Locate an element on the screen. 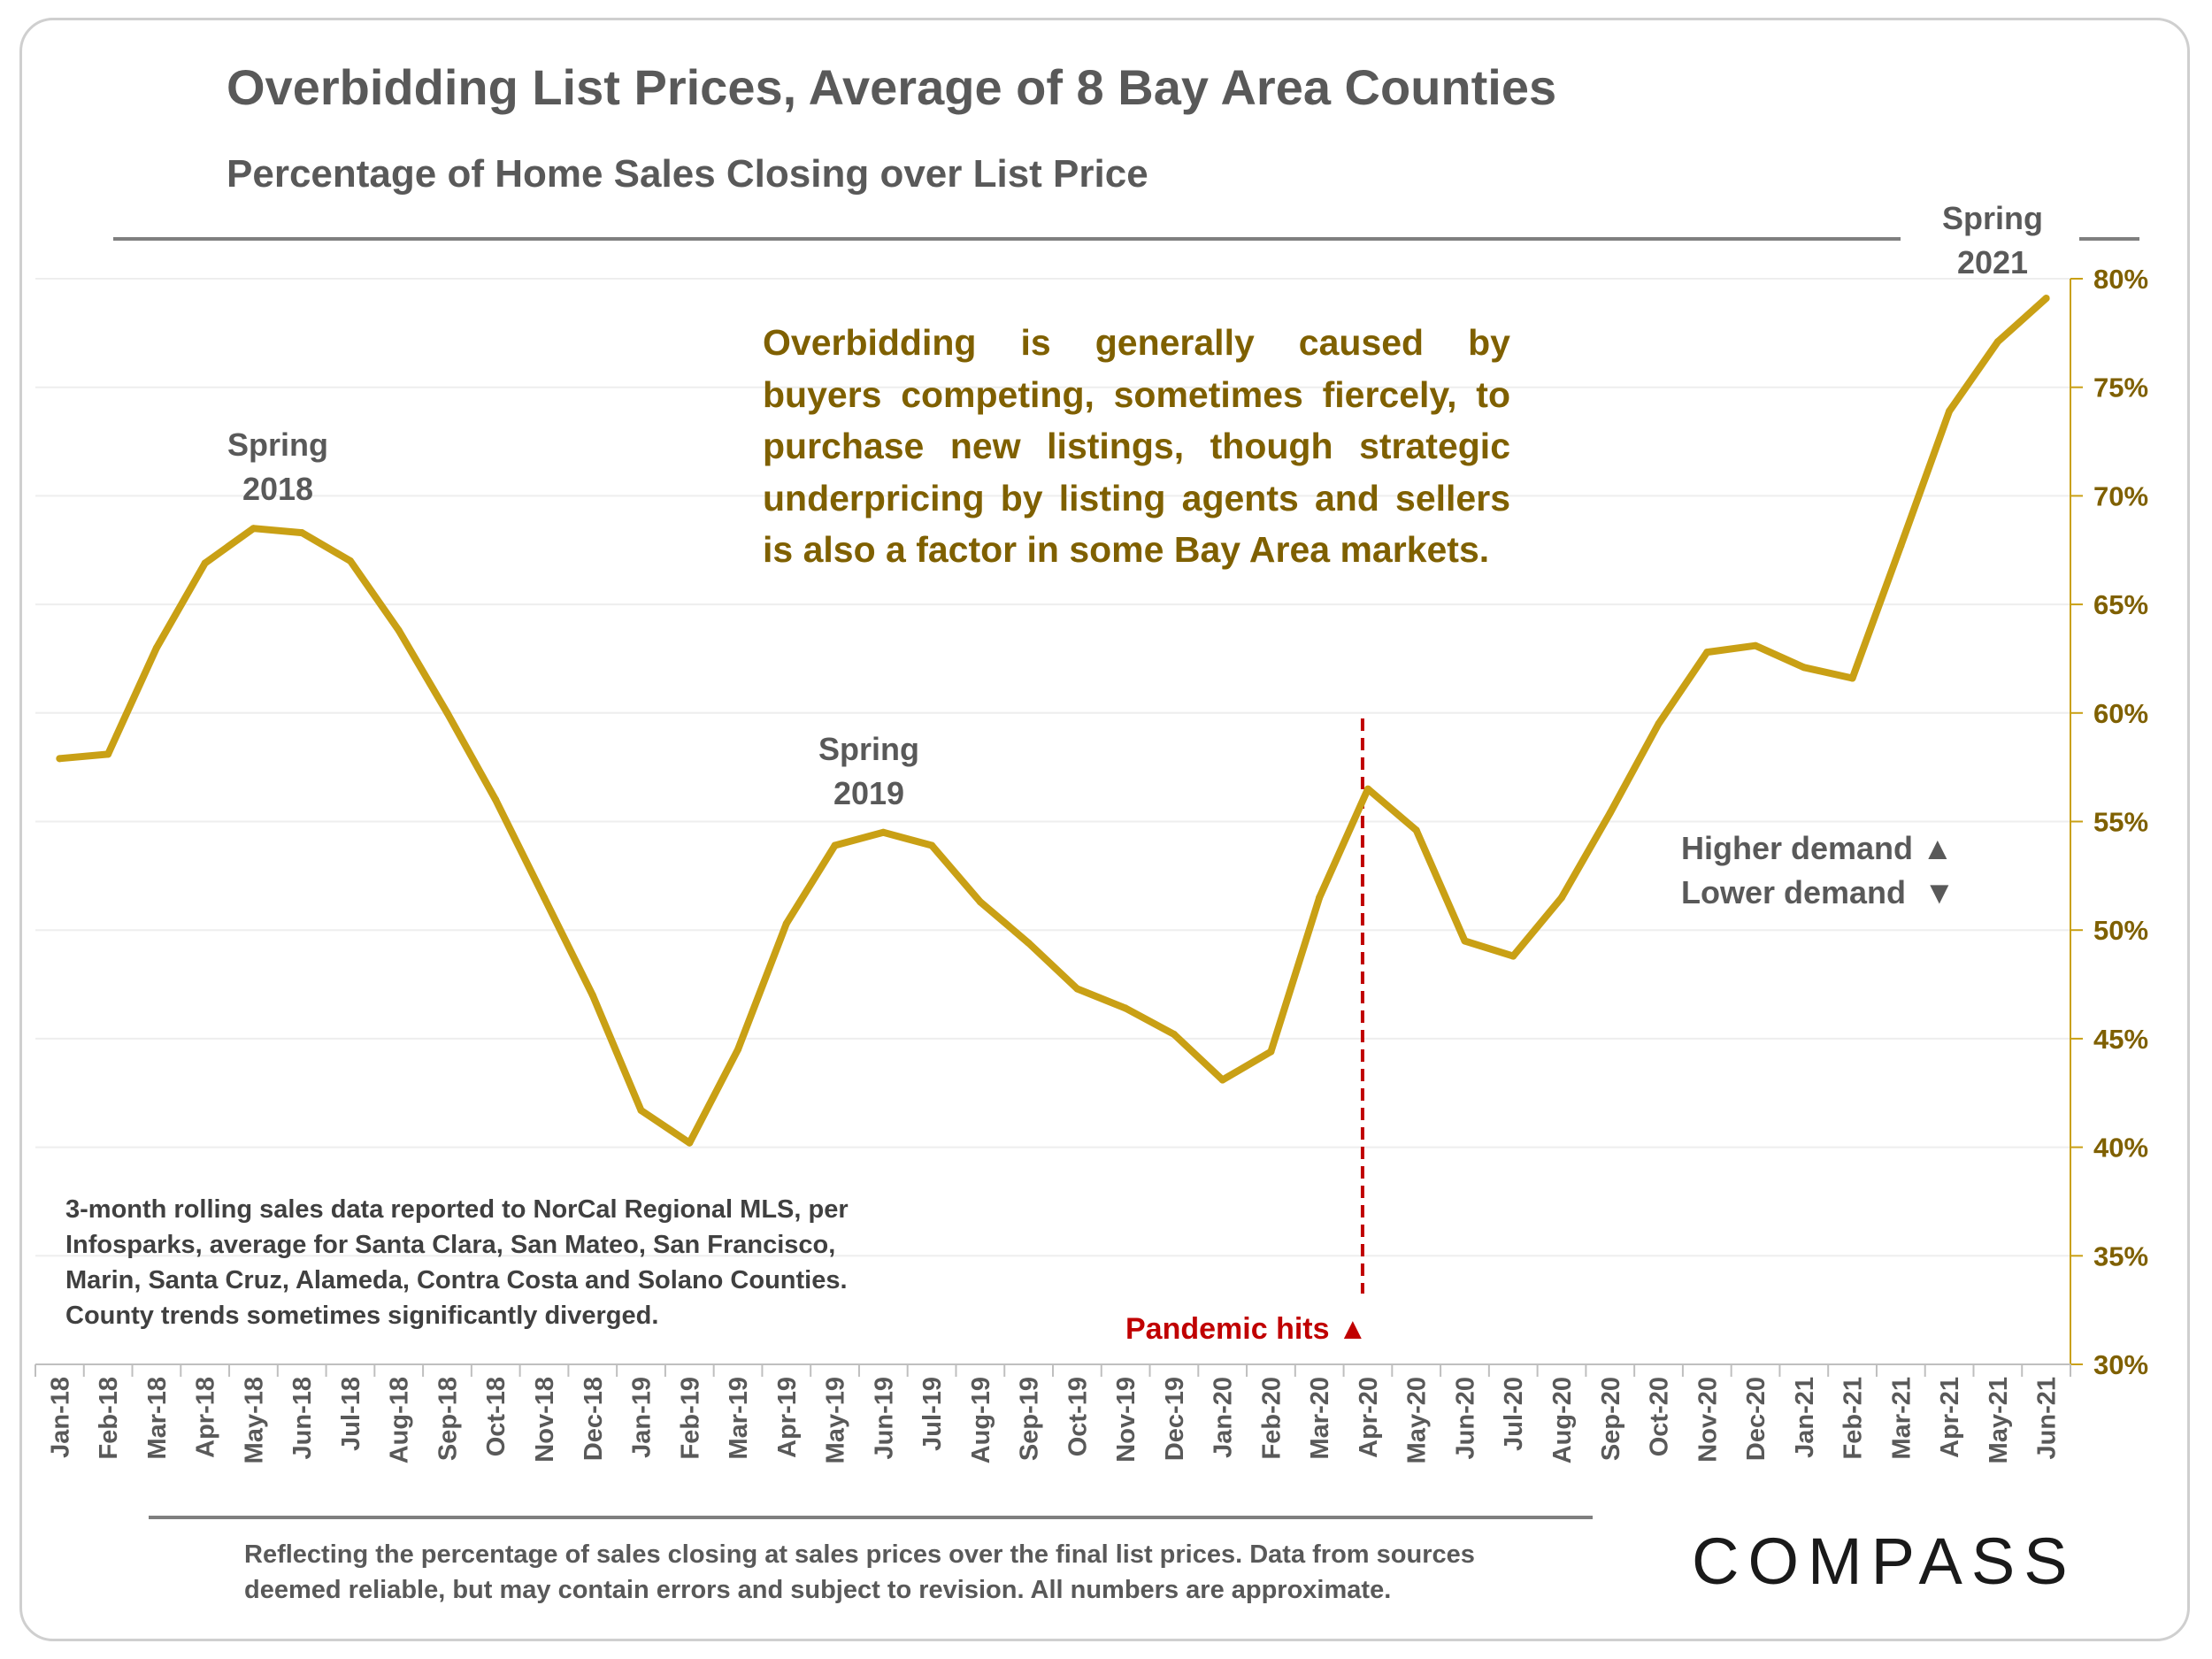  compass-logo: COMPASS is located at coordinates (1885, 1562).